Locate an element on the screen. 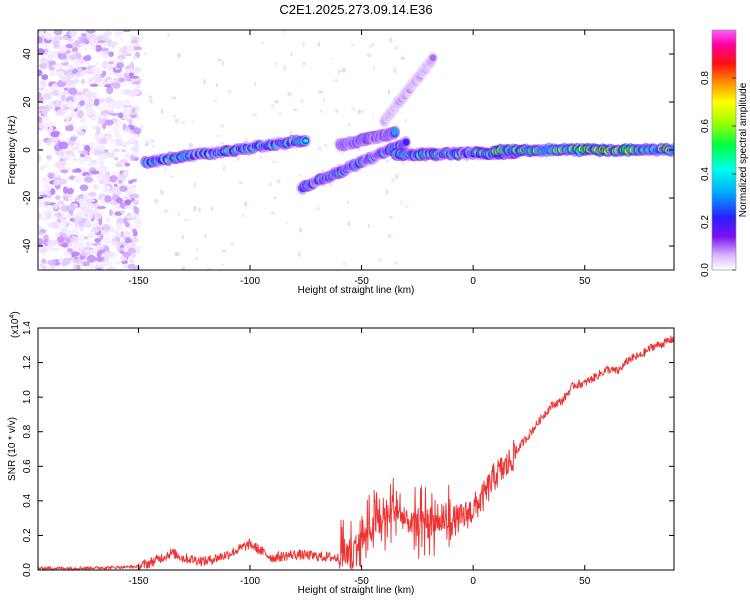  chart-title: C2E1.2025.273.09.14.E36 is located at coordinates (355, 9).